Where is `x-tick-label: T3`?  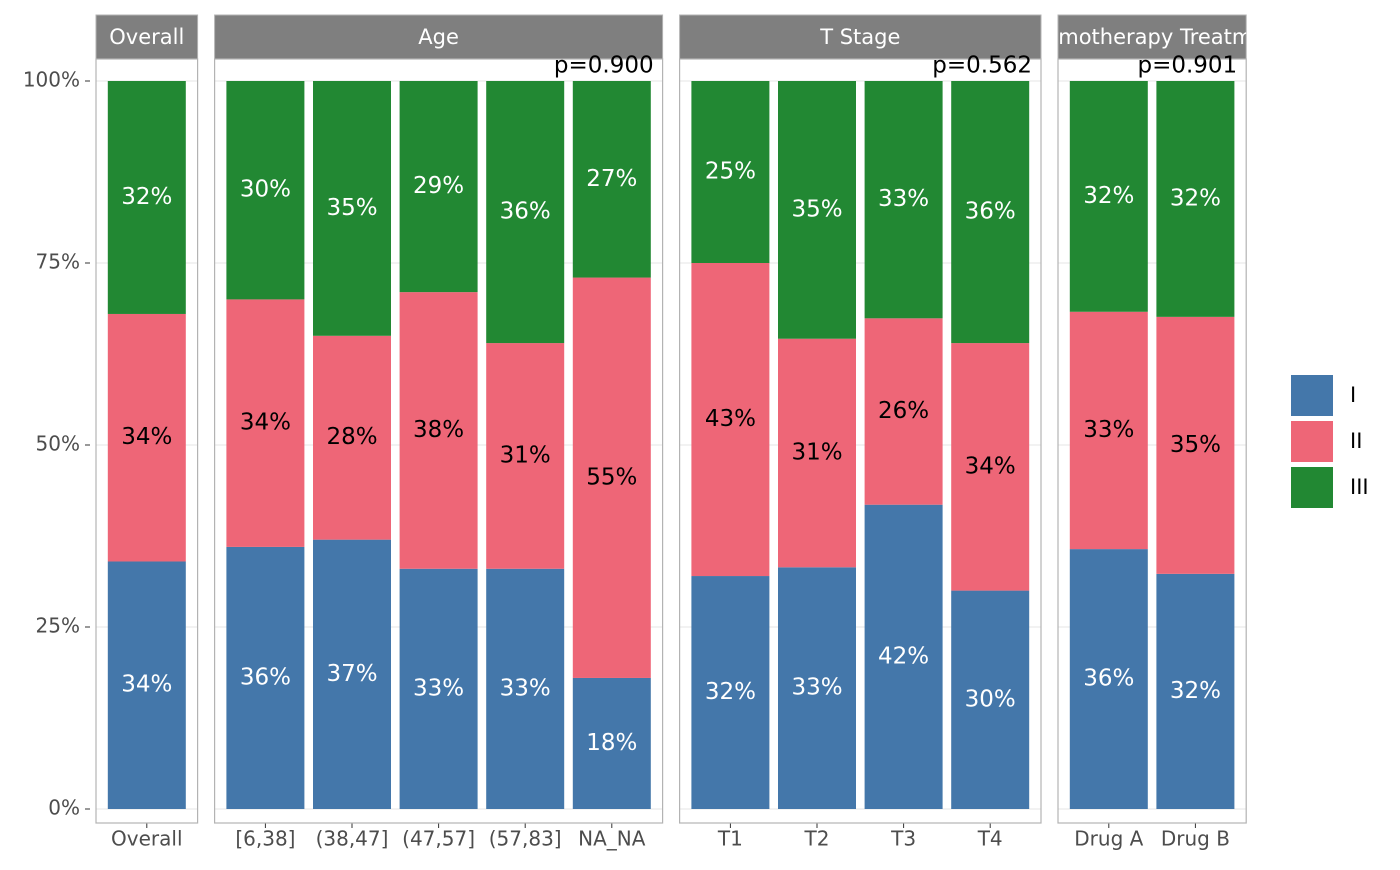
x-tick-label: T3 is located at coordinates (903, 839).